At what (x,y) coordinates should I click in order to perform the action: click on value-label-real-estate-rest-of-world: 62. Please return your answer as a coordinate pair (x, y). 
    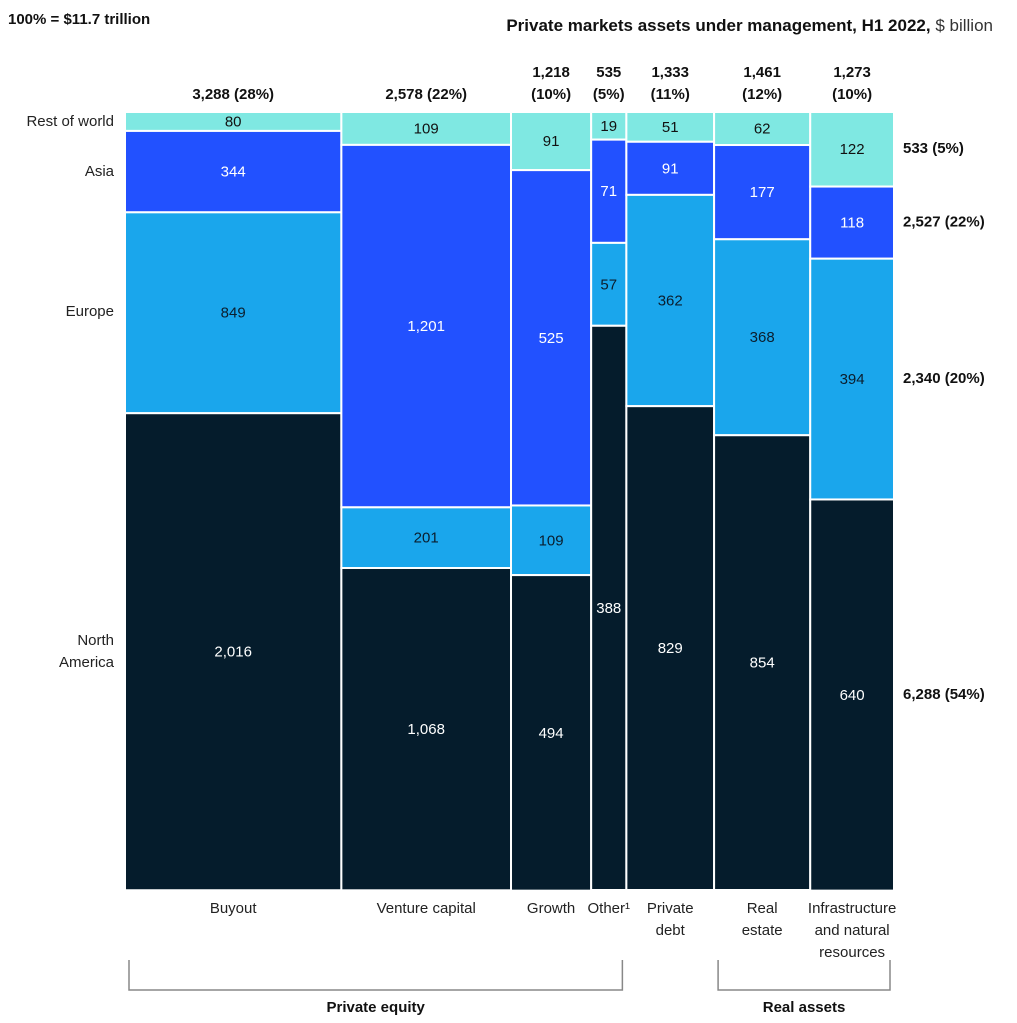
    Looking at the image, I should click on (762, 128).